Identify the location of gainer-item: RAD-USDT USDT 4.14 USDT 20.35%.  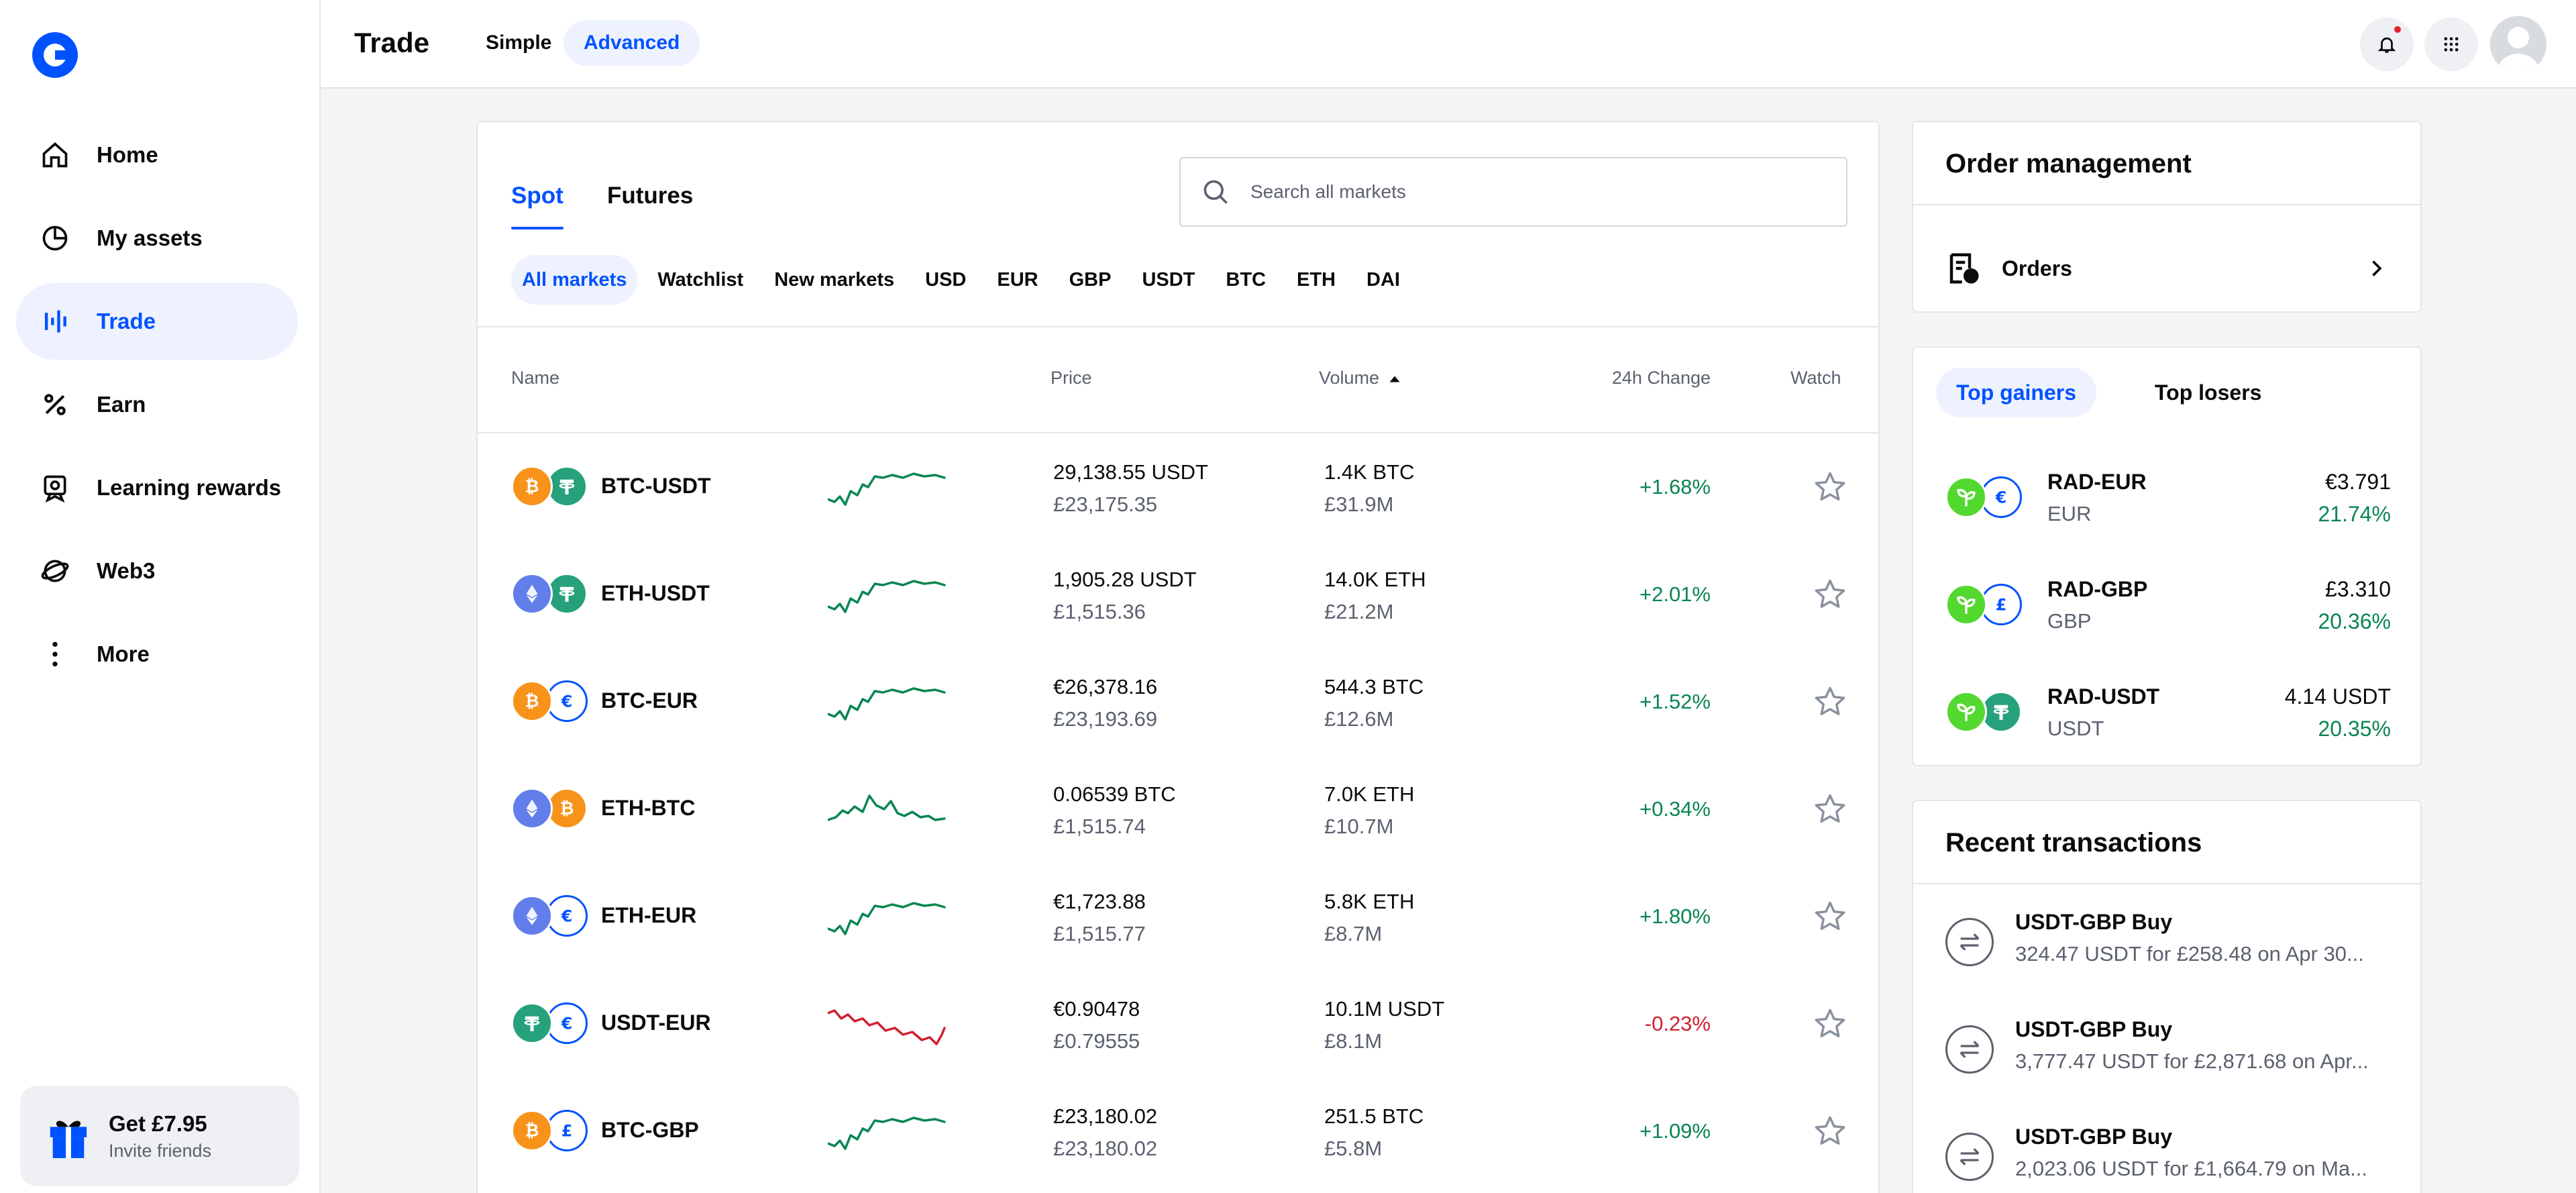
(2168, 712).